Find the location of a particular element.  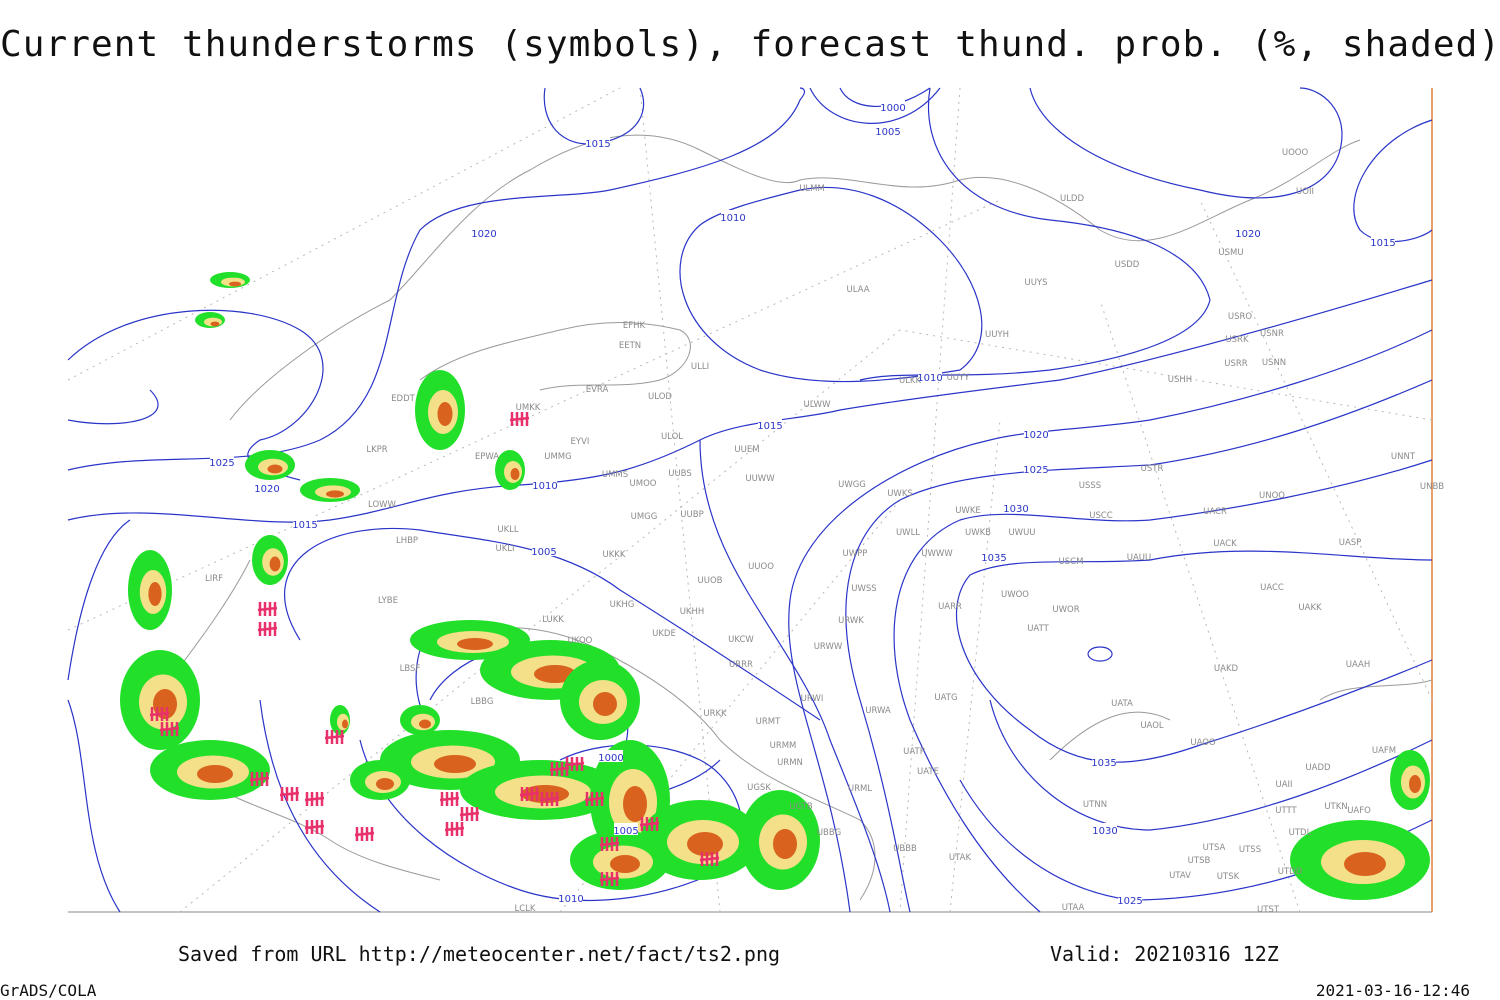

station-code: UTAK is located at coordinates (960, 858).